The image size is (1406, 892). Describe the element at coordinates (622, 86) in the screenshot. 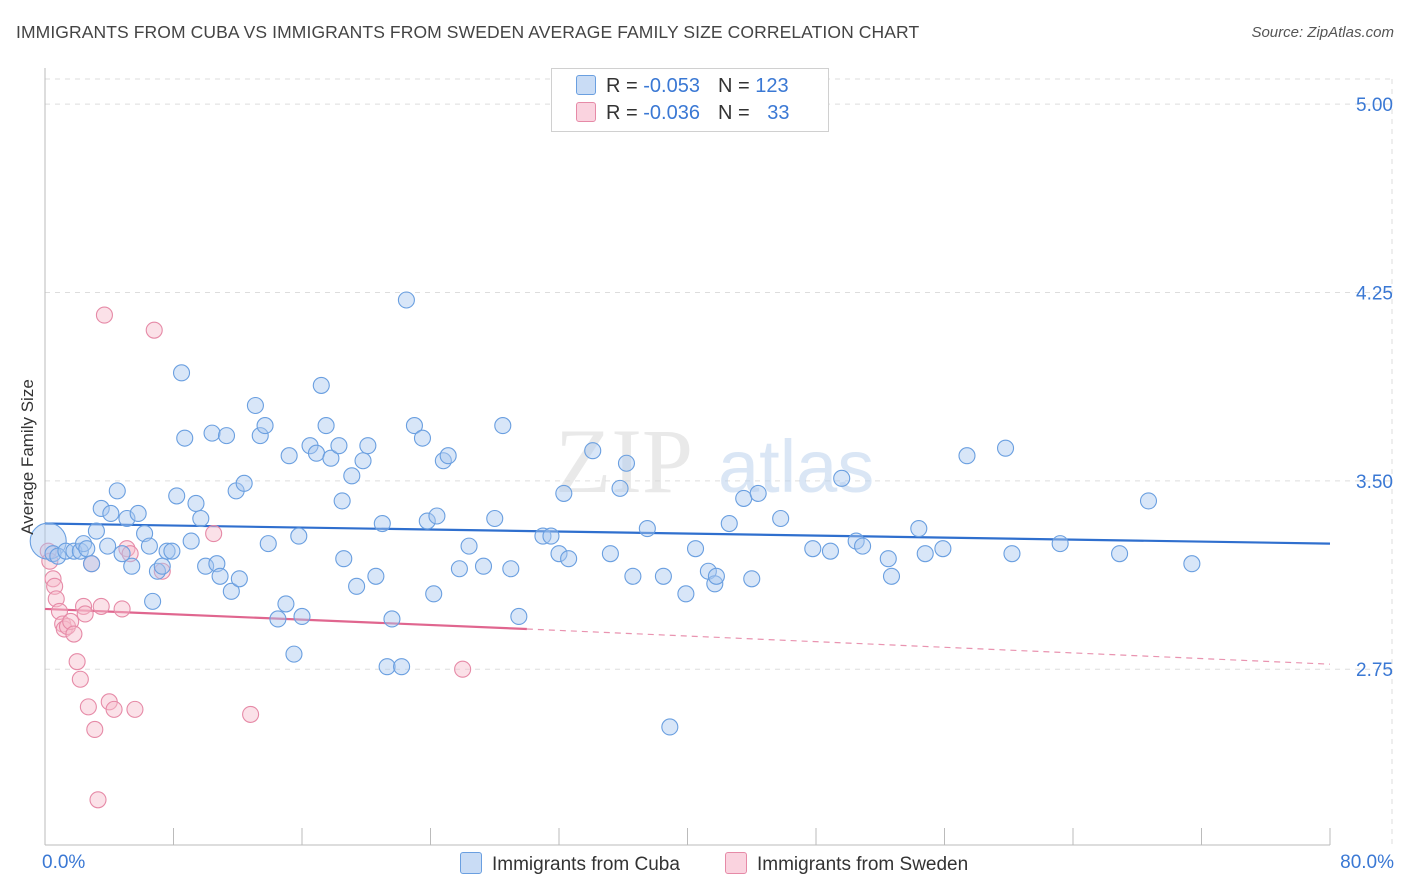

I see `cuba-r-label: R =` at that location.